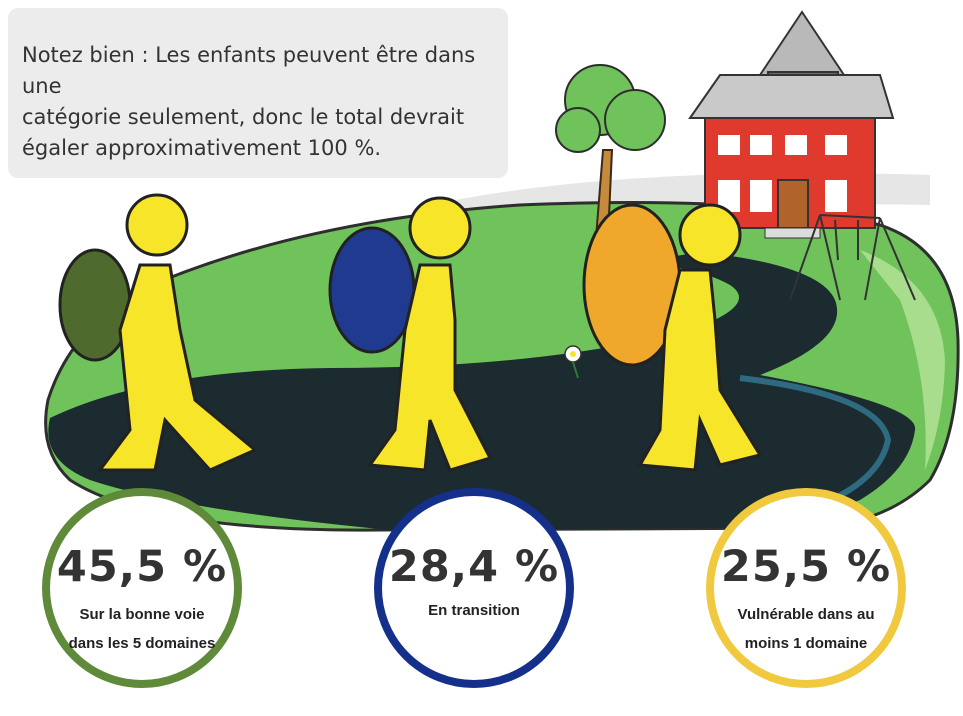  I want to click on tree, so click(610, 151).